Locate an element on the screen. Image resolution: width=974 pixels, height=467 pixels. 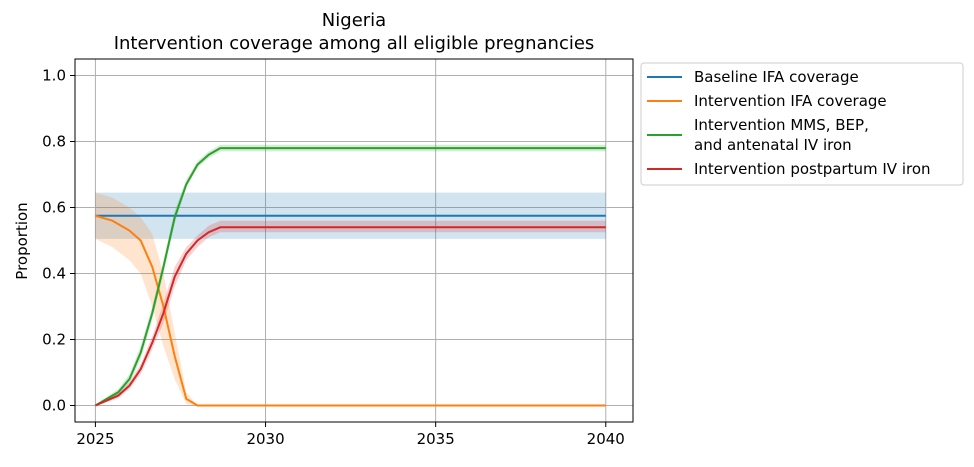
x-tick-label: 2035 is located at coordinates (436, 439).